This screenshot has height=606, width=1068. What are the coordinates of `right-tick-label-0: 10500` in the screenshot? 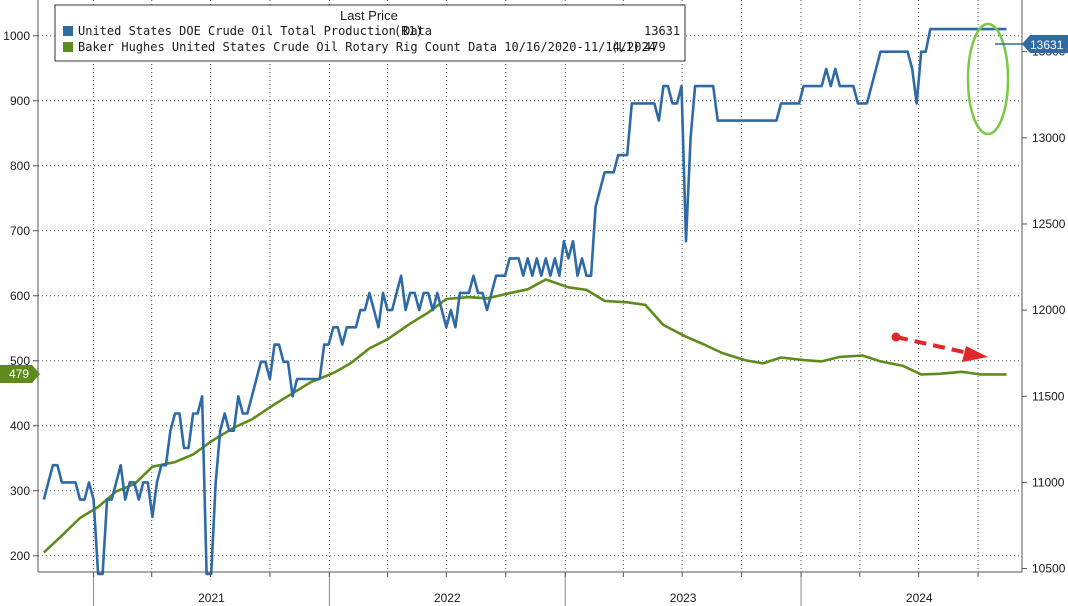 It's located at (1049, 569).